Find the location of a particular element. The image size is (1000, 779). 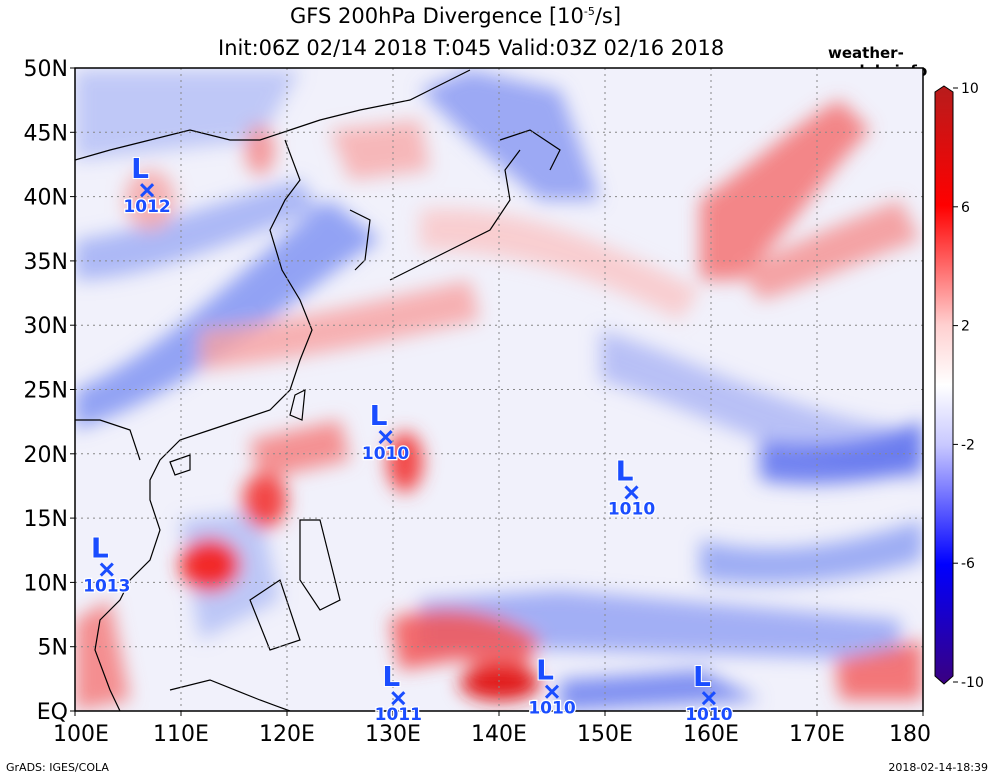

colorbar-label: 10 is located at coordinates (970, 89).